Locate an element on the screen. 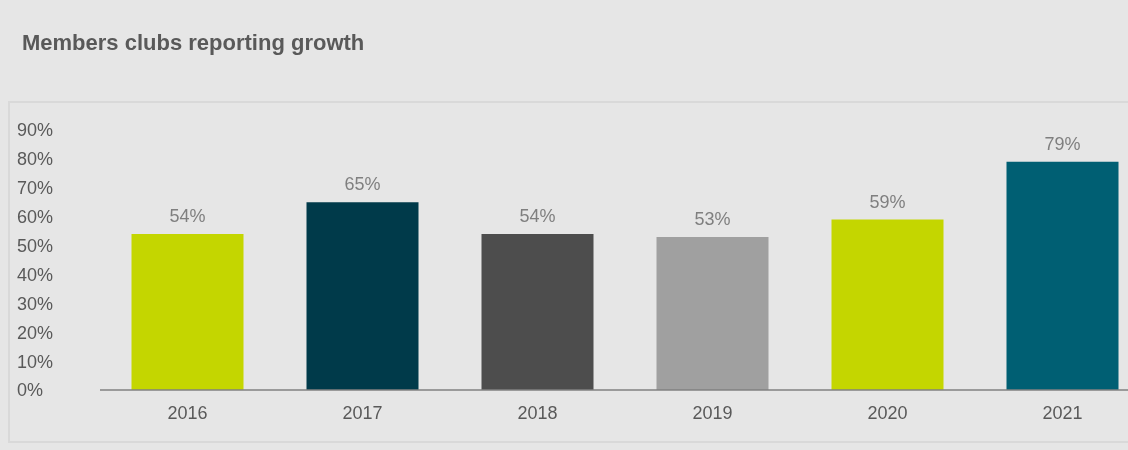 This screenshot has height=450, width=1128. x-tick-label: 2018 is located at coordinates (537, 412).